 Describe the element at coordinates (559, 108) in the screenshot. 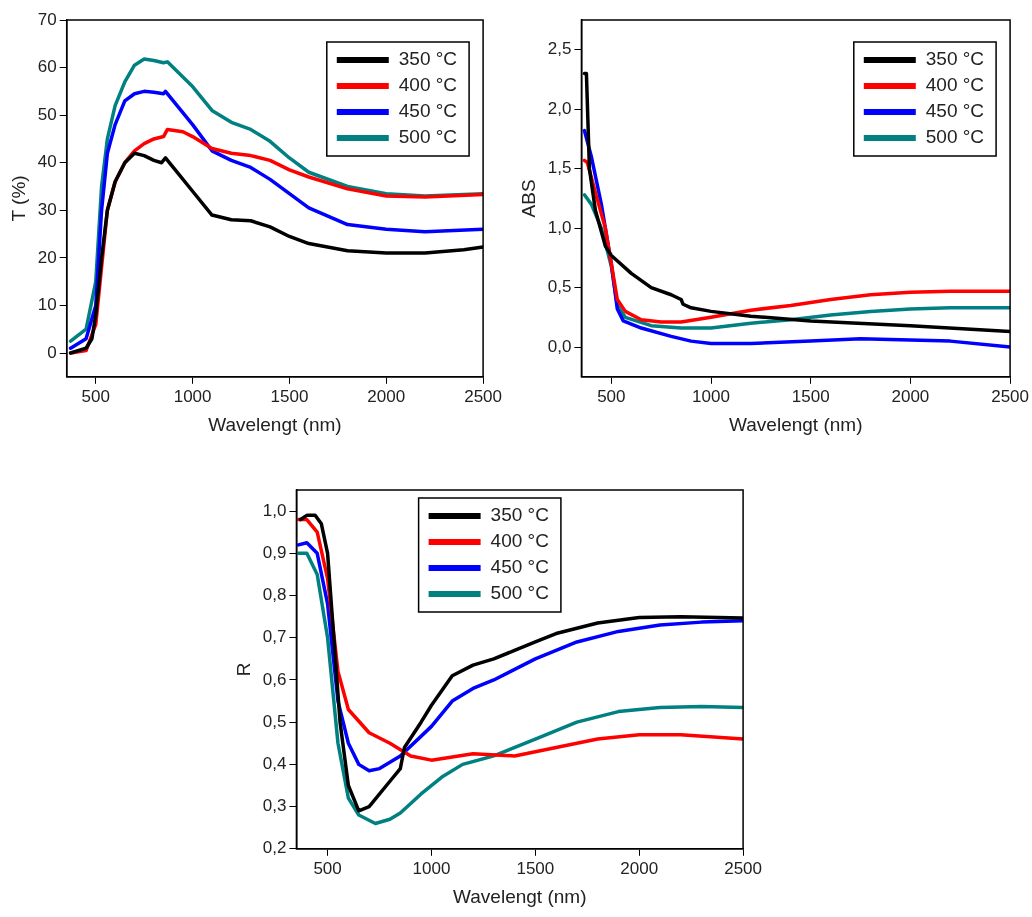

I see `y-tick-label: 2,0` at that location.